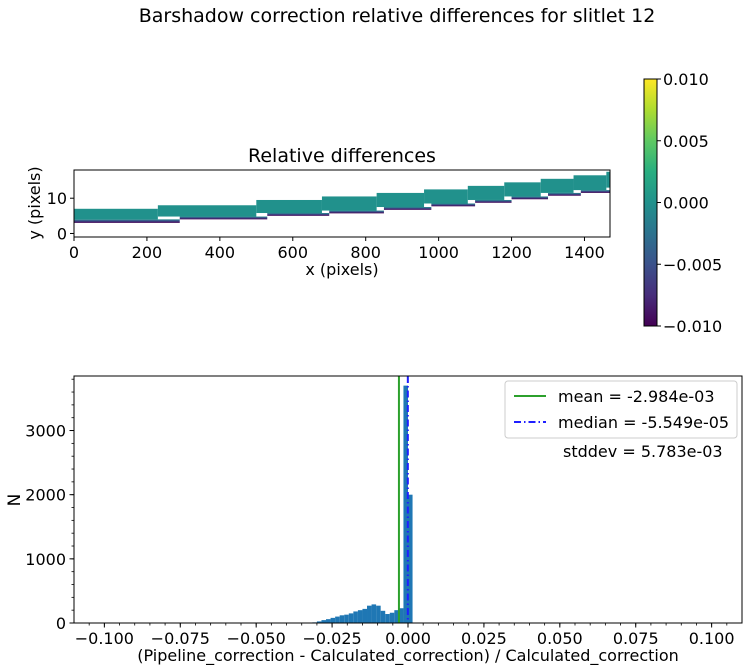 The height and width of the screenshot is (672, 750). Describe the element at coordinates (438, 252) in the screenshot. I see `image-xtick-label: 1000` at that location.